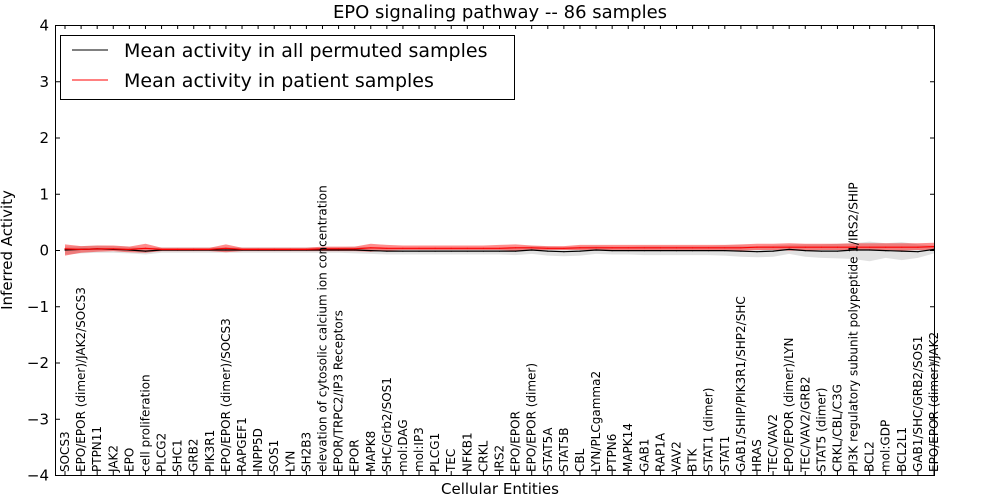 The image size is (1000, 500). Describe the element at coordinates (146, 423) in the screenshot. I see `category-label-5: cell proliferation` at that location.